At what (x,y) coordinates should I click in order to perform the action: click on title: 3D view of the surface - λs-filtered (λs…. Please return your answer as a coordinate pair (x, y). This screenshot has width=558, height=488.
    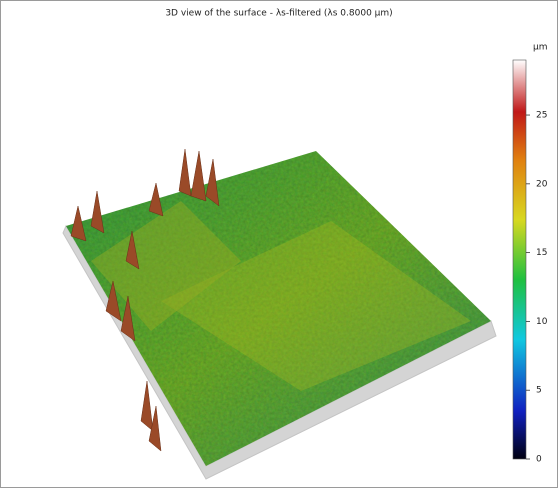
    Looking at the image, I should click on (278, 14).